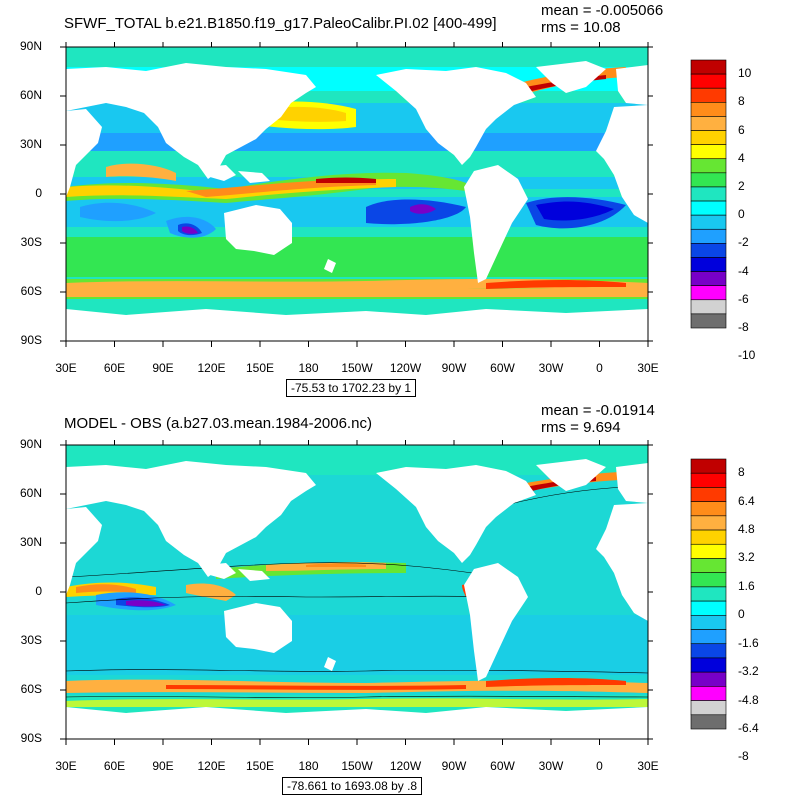  Describe the element at coordinates (602, 10) in the screenshot. I see `mean-stat: mean = -0.005066` at that location.